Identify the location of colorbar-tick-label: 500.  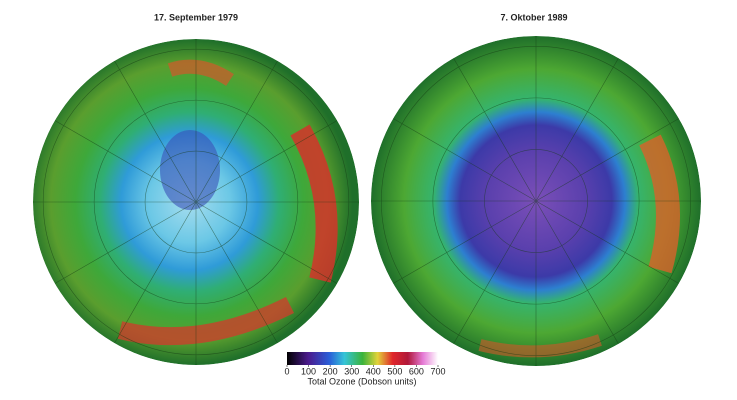
(394, 371).